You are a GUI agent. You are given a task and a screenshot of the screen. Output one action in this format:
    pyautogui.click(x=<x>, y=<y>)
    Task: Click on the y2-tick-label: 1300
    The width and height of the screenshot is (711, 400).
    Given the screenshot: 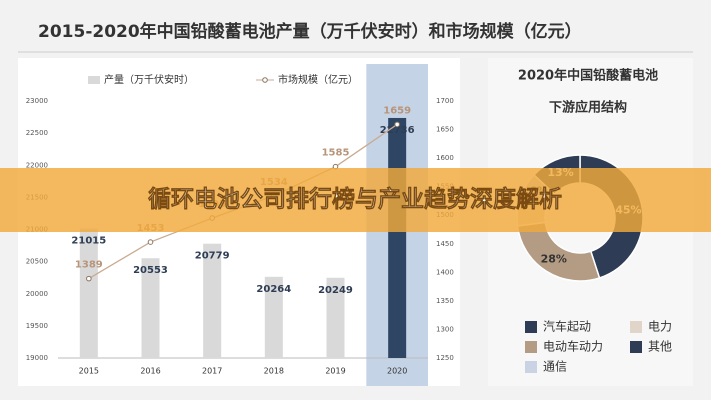 What is the action you would take?
    pyautogui.click(x=445, y=329)
    